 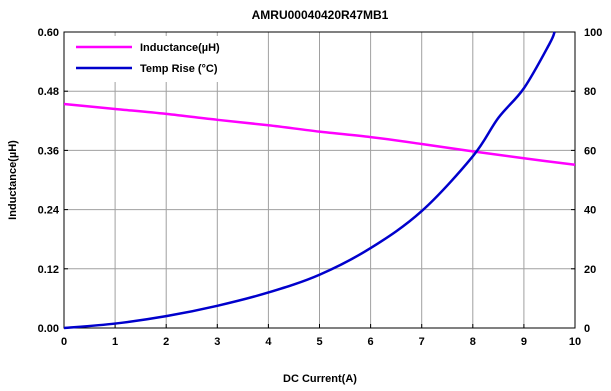 What do you see at coordinates (587, 329) in the screenshot?
I see `y2-tick-label: 0` at bounding box center [587, 329].